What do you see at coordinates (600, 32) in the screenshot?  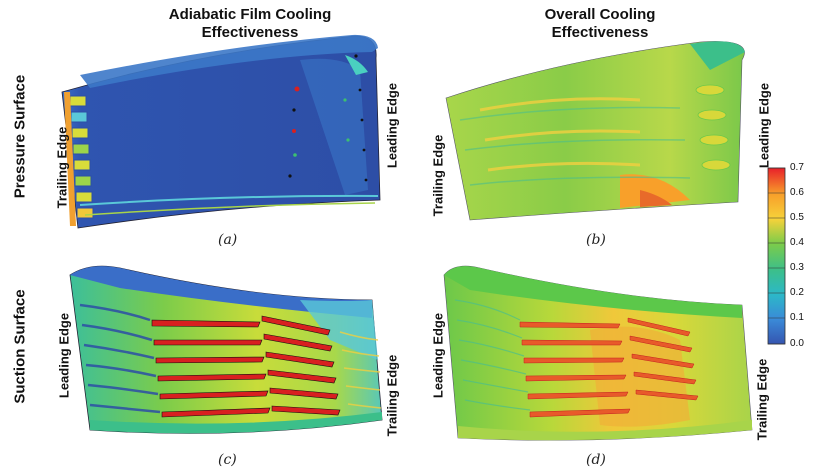 I see `column-title-overall-line2: Effectiveness` at bounding box center [600, 32].